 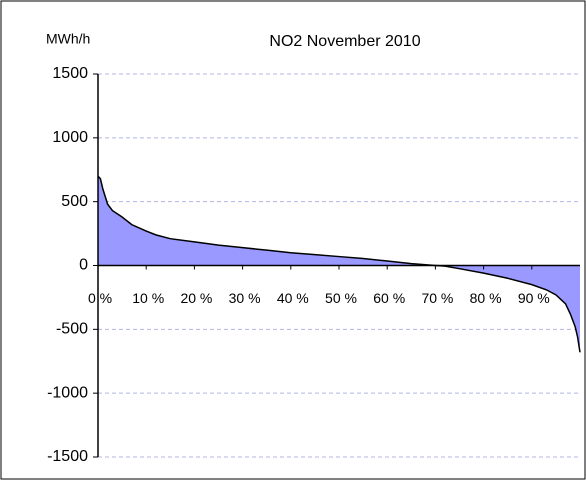 What do you see at coordinates (70, 73) in the screenshot?
I see `y-tick-label: 1500` at bounding box center [70, 73].